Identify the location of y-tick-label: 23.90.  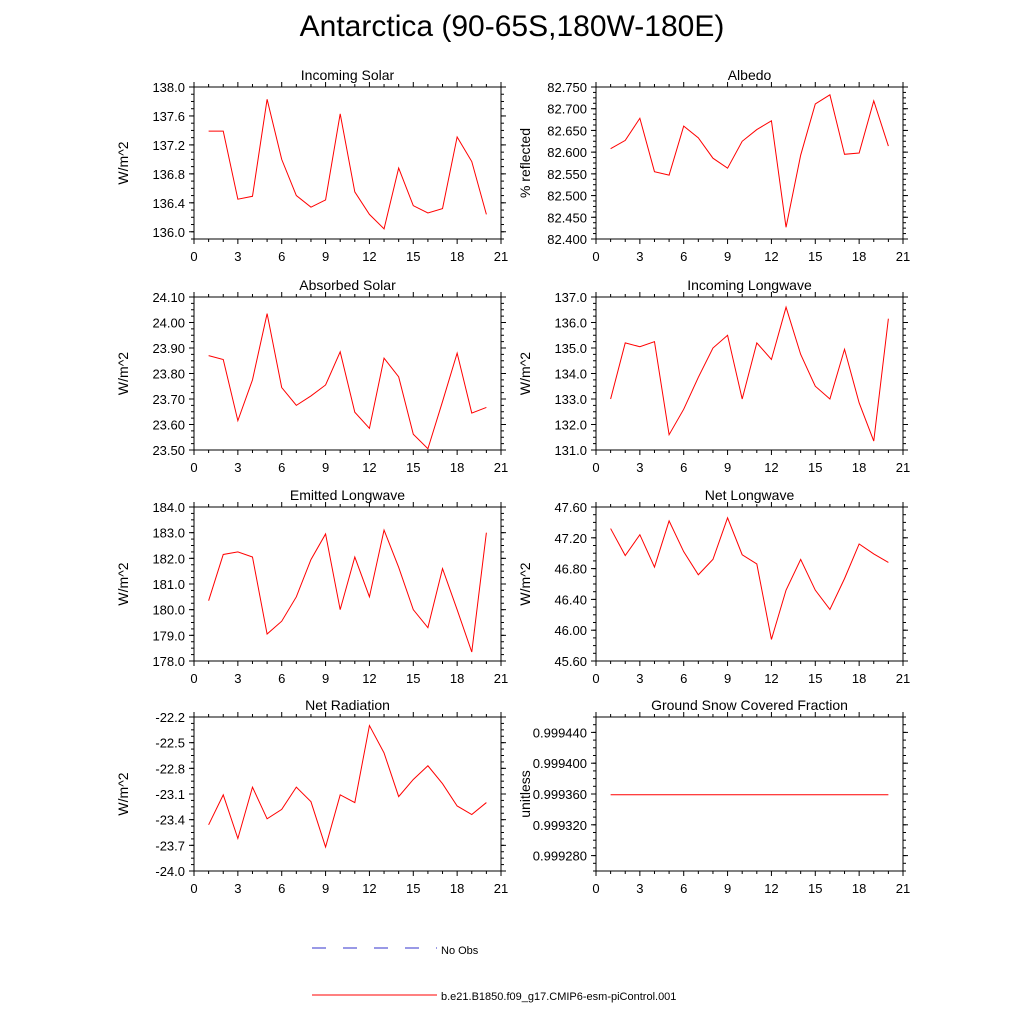
(168, 348).